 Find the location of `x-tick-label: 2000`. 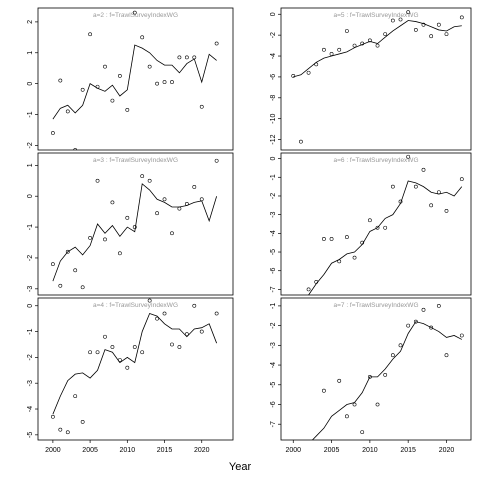

x-tick-label: 2000 is located at coordinates (53, 450).